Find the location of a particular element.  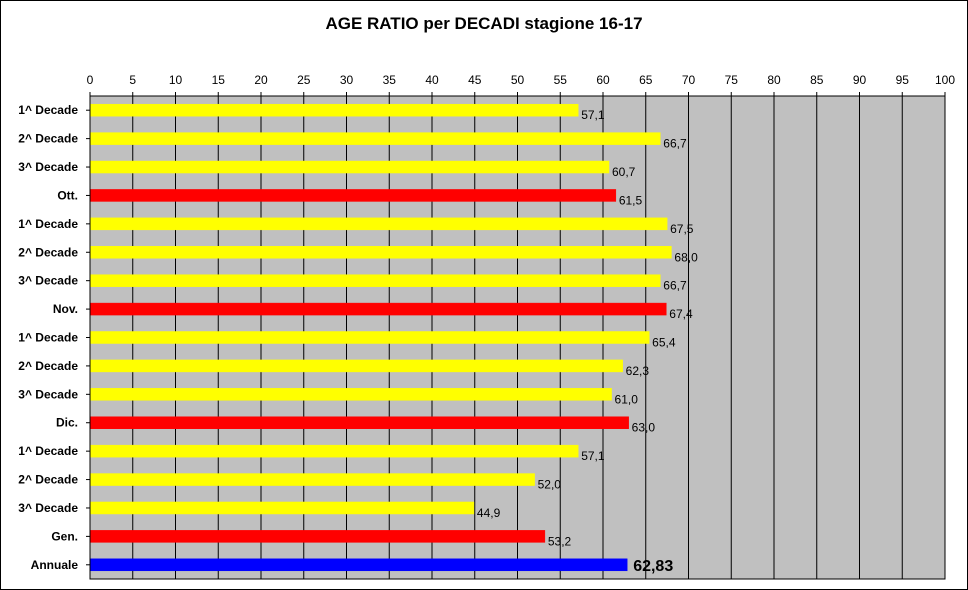

x-tick-label: 85 is located at coordinates (817, 80).